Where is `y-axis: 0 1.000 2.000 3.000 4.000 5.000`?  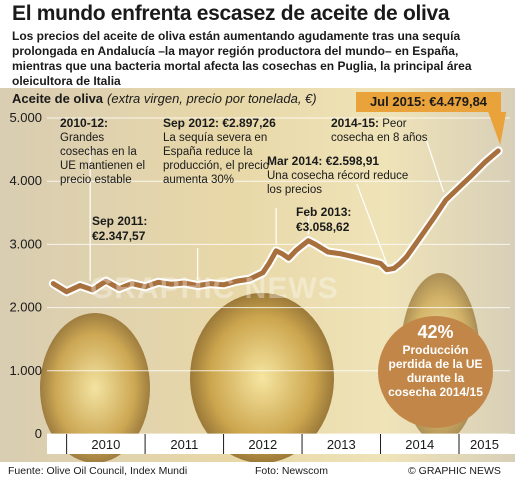 y-axis: 0 1.000 2.000 3.000 4.000 5.000 is located at coordinates (25, 275).